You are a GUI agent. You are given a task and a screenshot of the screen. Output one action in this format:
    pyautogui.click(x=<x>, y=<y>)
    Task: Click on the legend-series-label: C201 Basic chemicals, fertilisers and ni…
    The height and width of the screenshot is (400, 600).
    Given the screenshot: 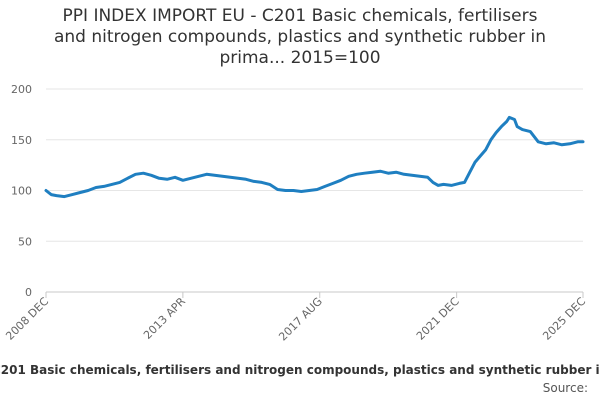 What is the action you would take?
    pyautogui.click(x=300, y=370)
    